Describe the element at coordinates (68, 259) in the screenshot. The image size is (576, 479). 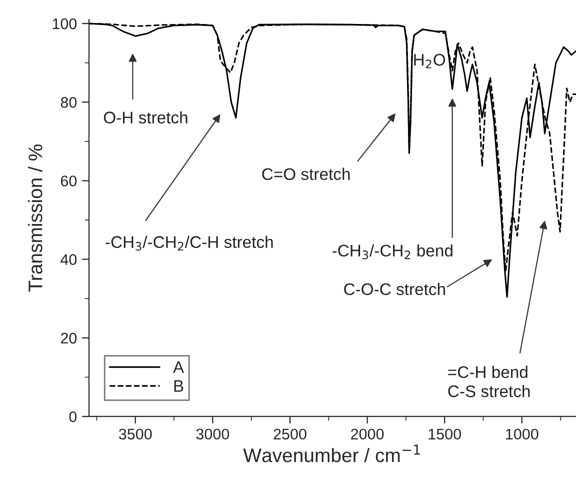
I see `y-tick-label: 40` at that location.